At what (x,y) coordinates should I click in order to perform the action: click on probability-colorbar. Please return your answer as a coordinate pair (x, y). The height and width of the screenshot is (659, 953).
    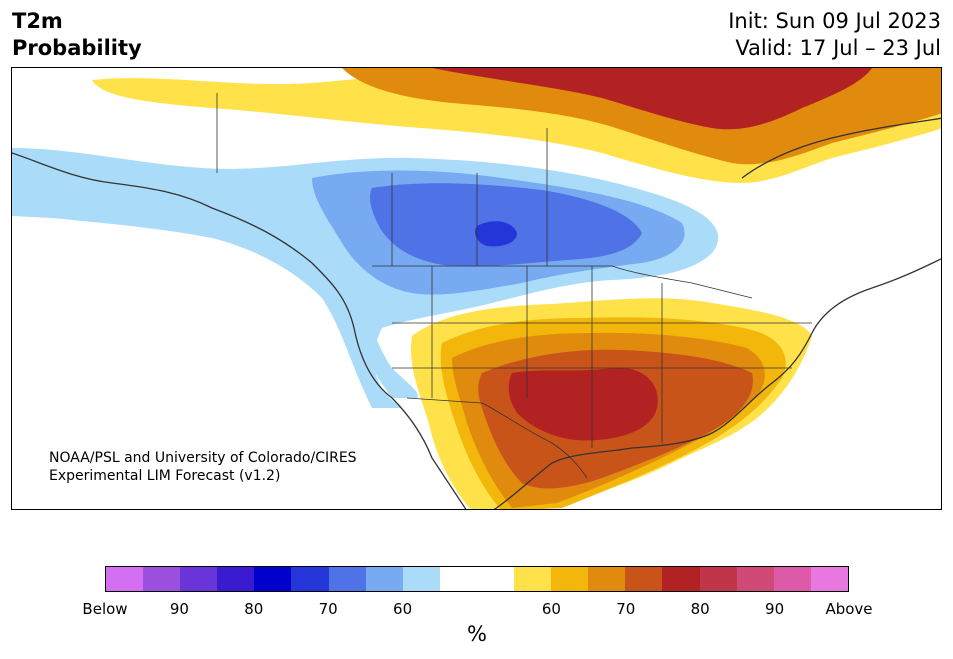
    Looking at the image, I should click on (477, 579).